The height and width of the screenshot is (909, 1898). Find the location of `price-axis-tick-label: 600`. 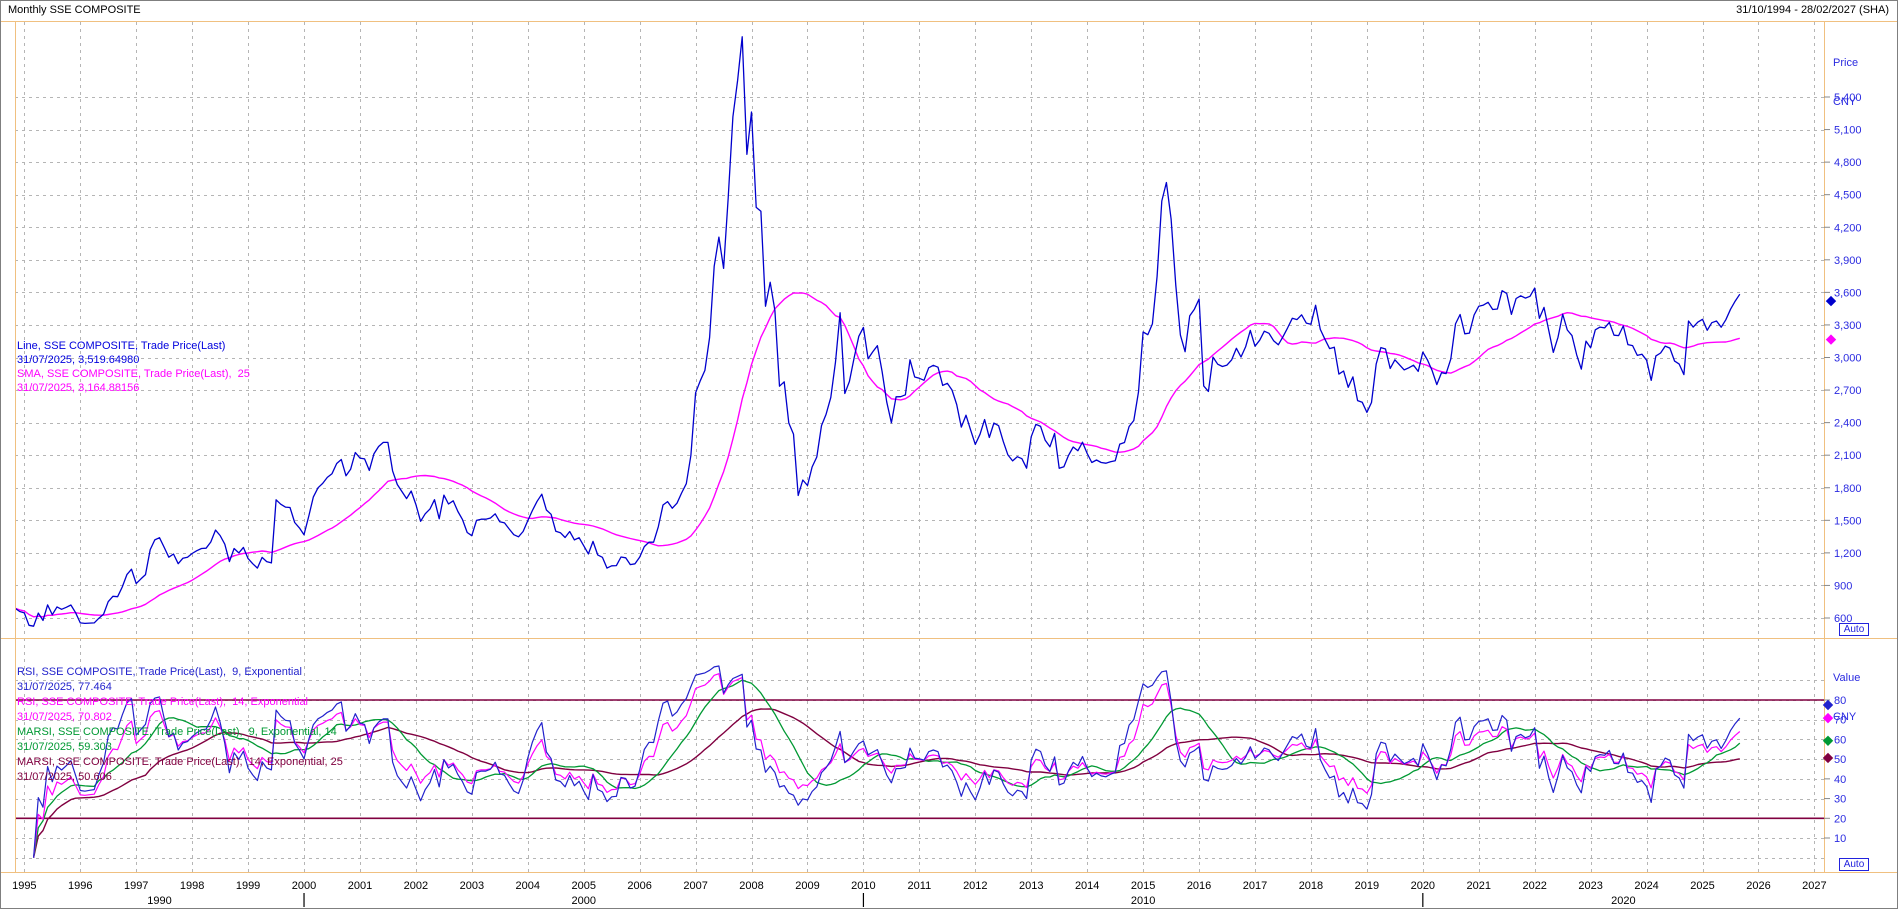

price-axis-tick-label: 600 is located at coordinates (1843, 619).